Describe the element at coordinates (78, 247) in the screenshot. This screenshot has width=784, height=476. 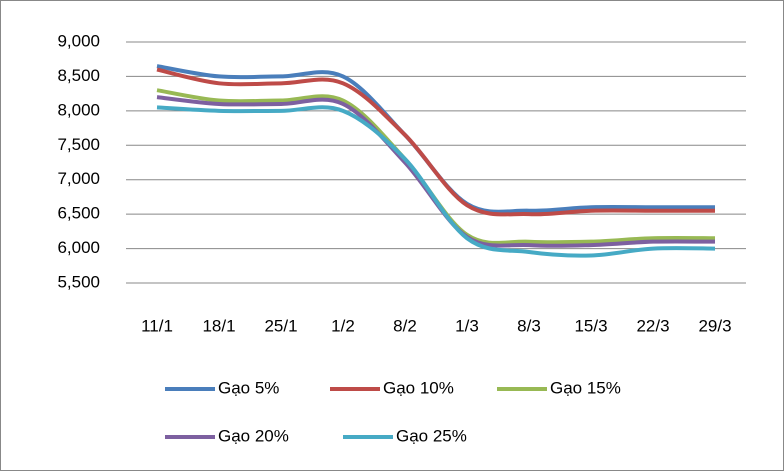
I see `y-tick-label: 6,000` at that location.